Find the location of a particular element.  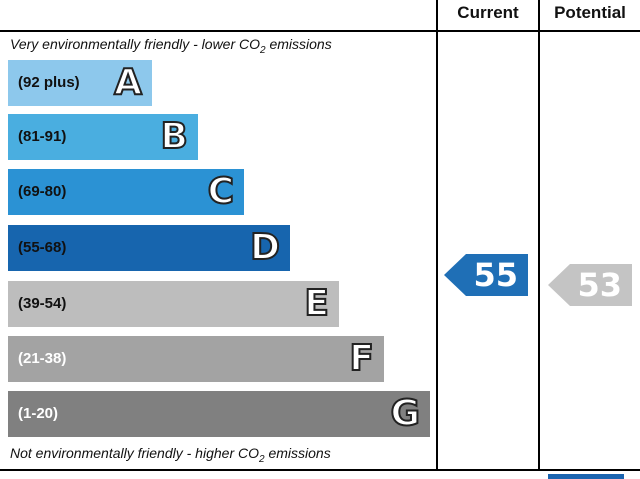

band-b: (81-91) B is located at coordinates (103, 137).